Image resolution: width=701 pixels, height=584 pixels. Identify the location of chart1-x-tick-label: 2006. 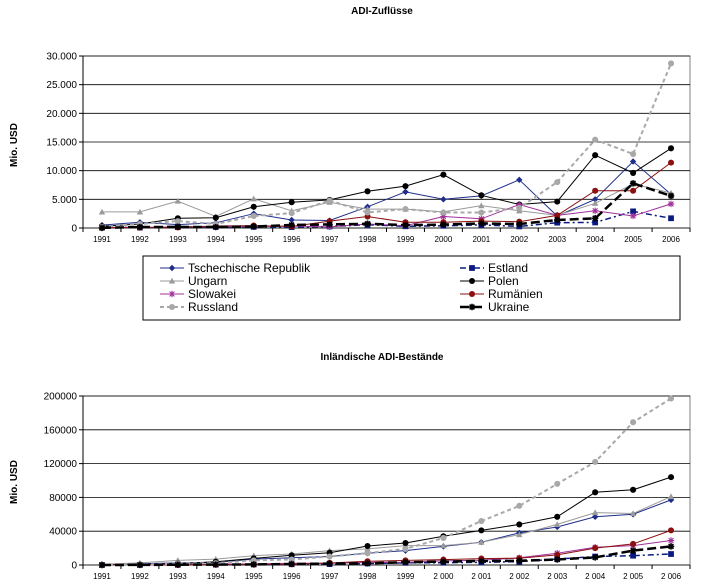
(671, 239).